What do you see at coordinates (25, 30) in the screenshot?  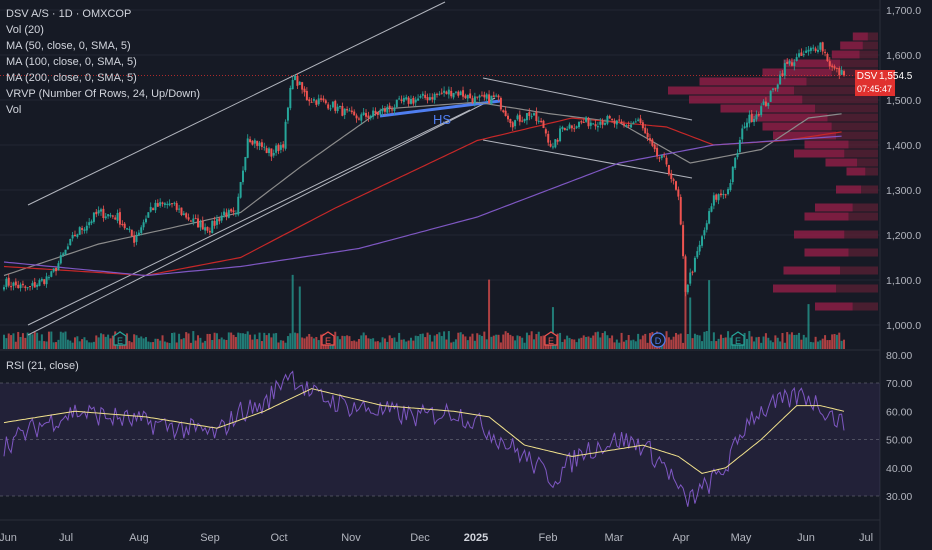 I see `legend-vol20: Vol (20)` at bounding box center [25, 30].